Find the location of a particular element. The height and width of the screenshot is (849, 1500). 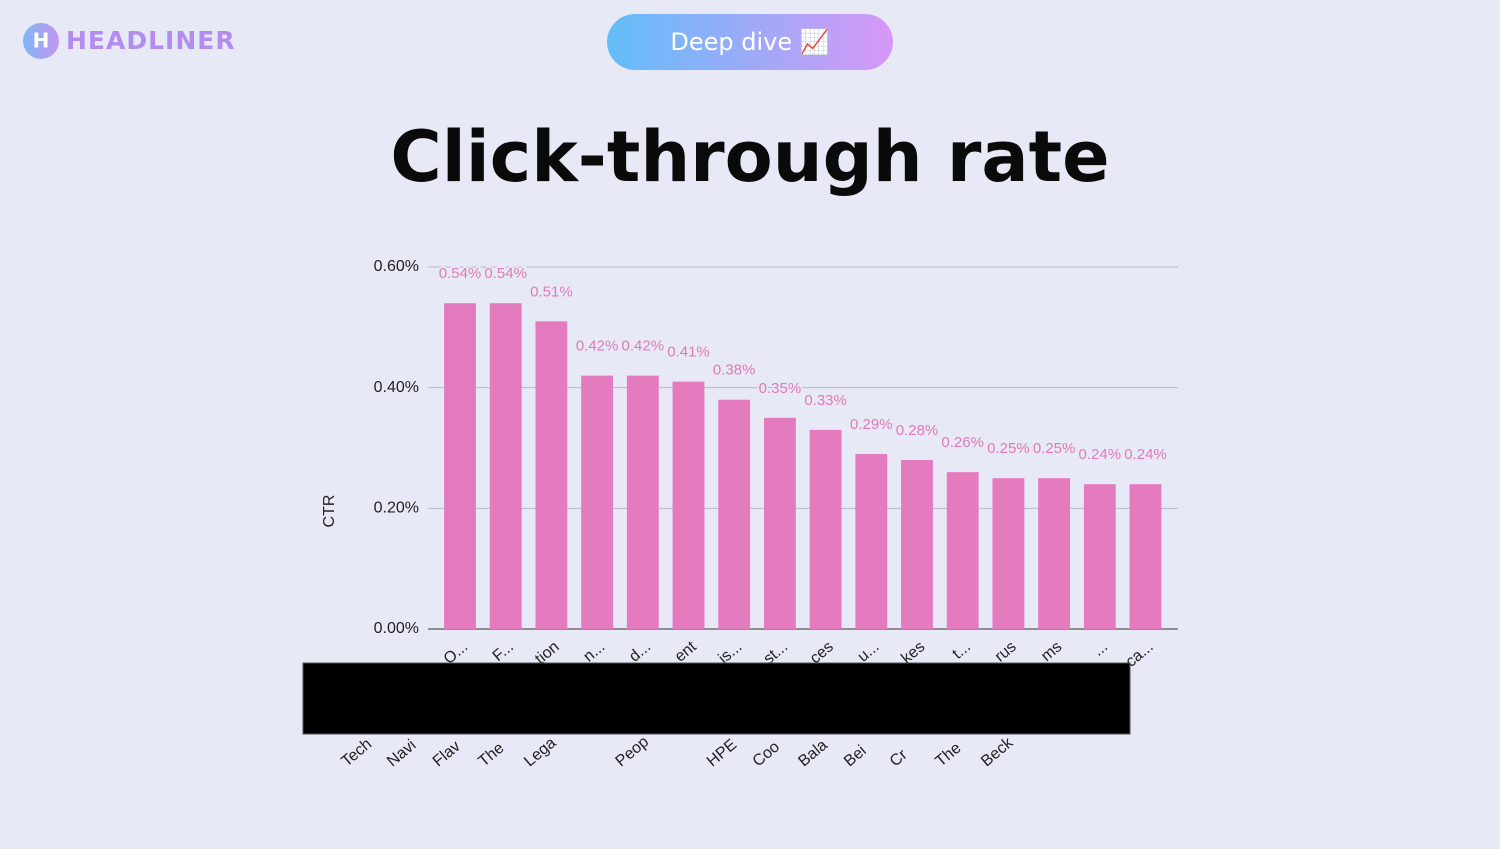

x-tick-label-start: HPE is located at coordinates (722, 753).